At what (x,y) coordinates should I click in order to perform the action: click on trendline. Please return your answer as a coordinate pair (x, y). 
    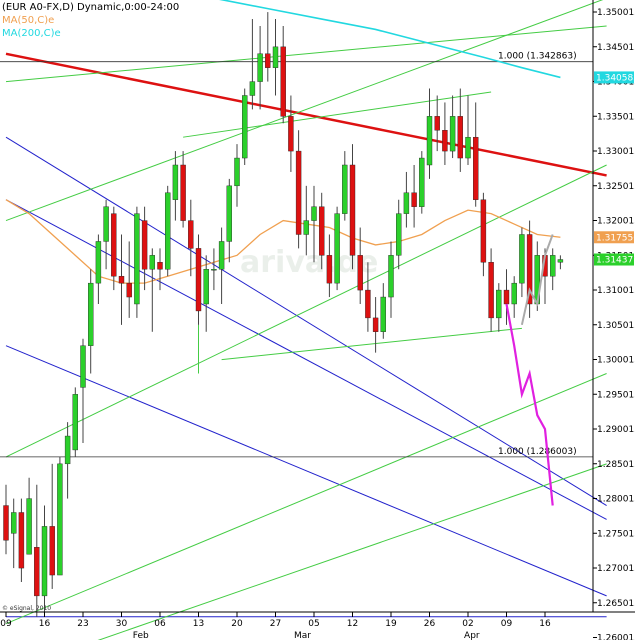
    Looking at the image, I should click on (371, 344).